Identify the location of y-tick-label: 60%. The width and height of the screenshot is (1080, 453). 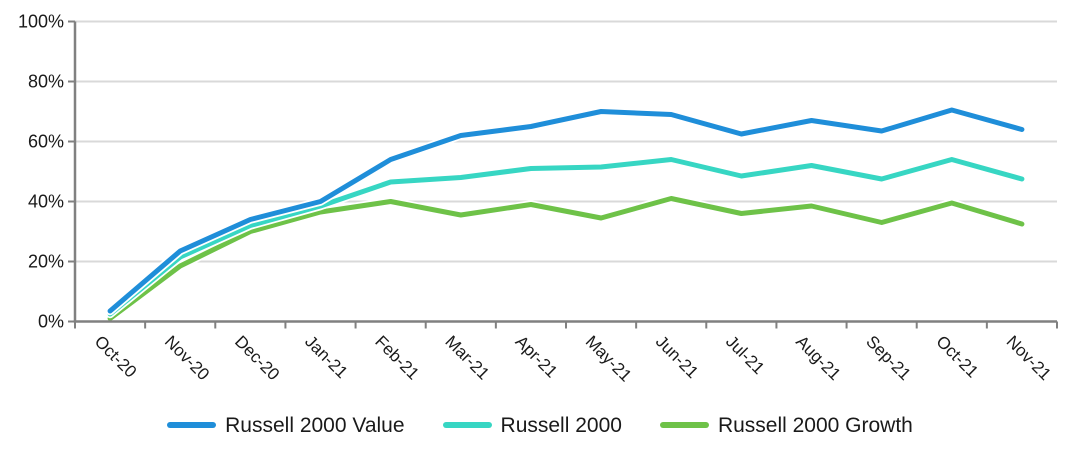
(46, 142).